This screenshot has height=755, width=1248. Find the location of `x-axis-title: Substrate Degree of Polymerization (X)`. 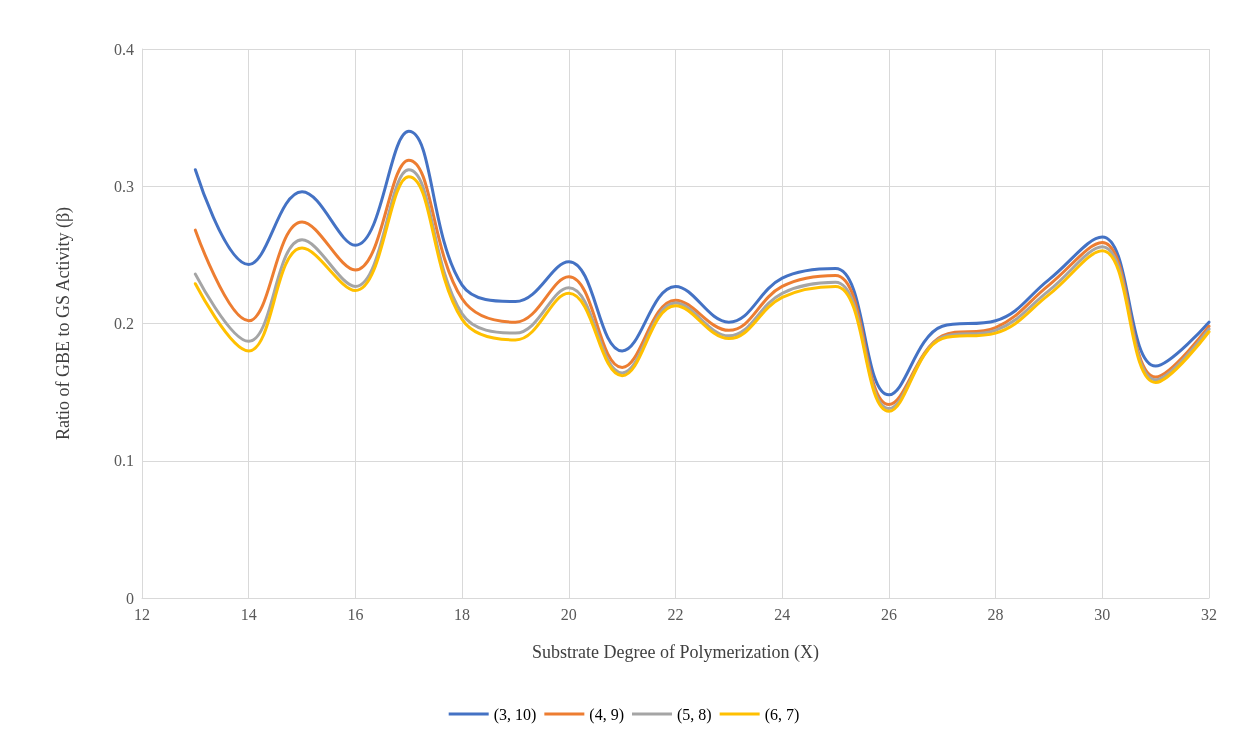

x-axis-title: Substrate Degree of Polymerization (X) is located at coordinates (675, 652).